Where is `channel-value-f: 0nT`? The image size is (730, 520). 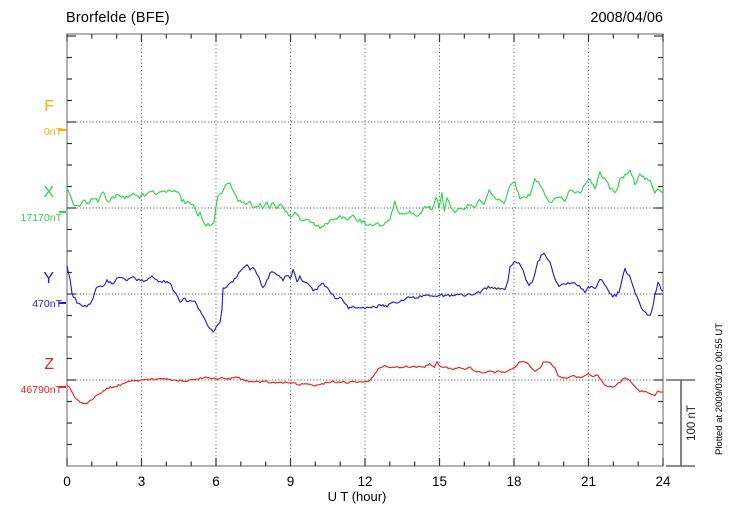 channel-value-f: 0nT is located at coordinates (52, 132).